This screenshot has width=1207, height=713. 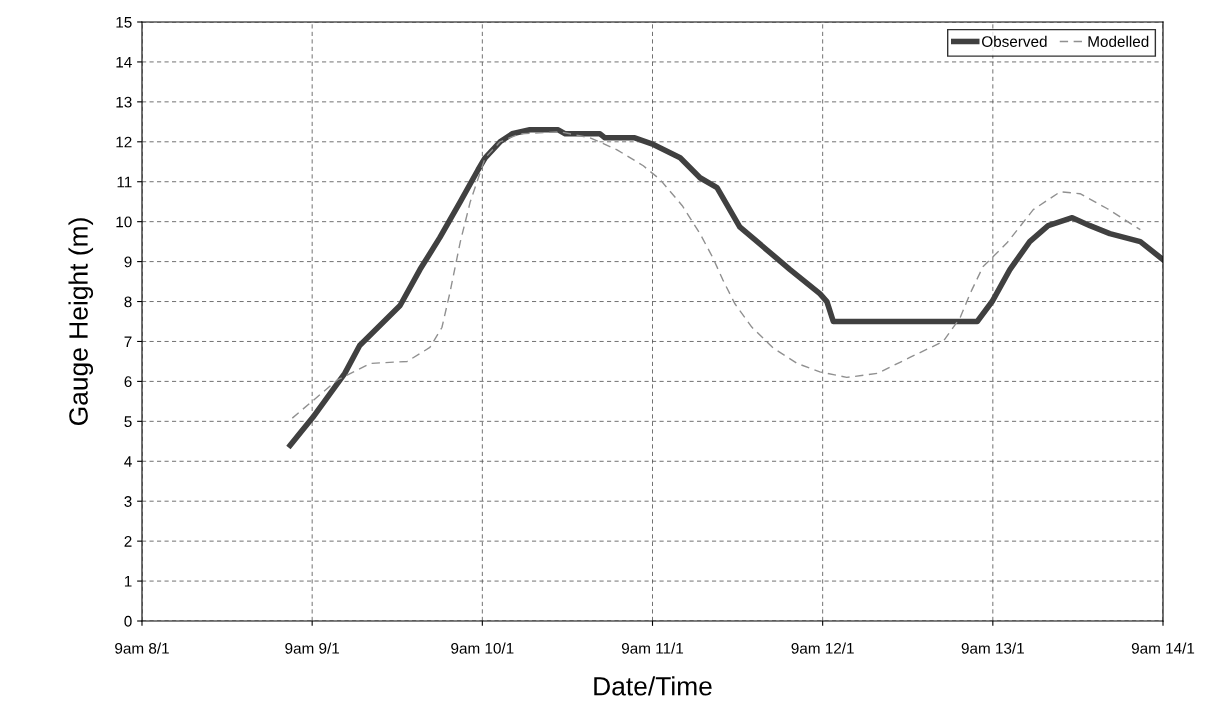 What do you see at coordinates (128, 262) in the screenshot?
I see `y-tick-label: 9` at bounding box center [128, 262].